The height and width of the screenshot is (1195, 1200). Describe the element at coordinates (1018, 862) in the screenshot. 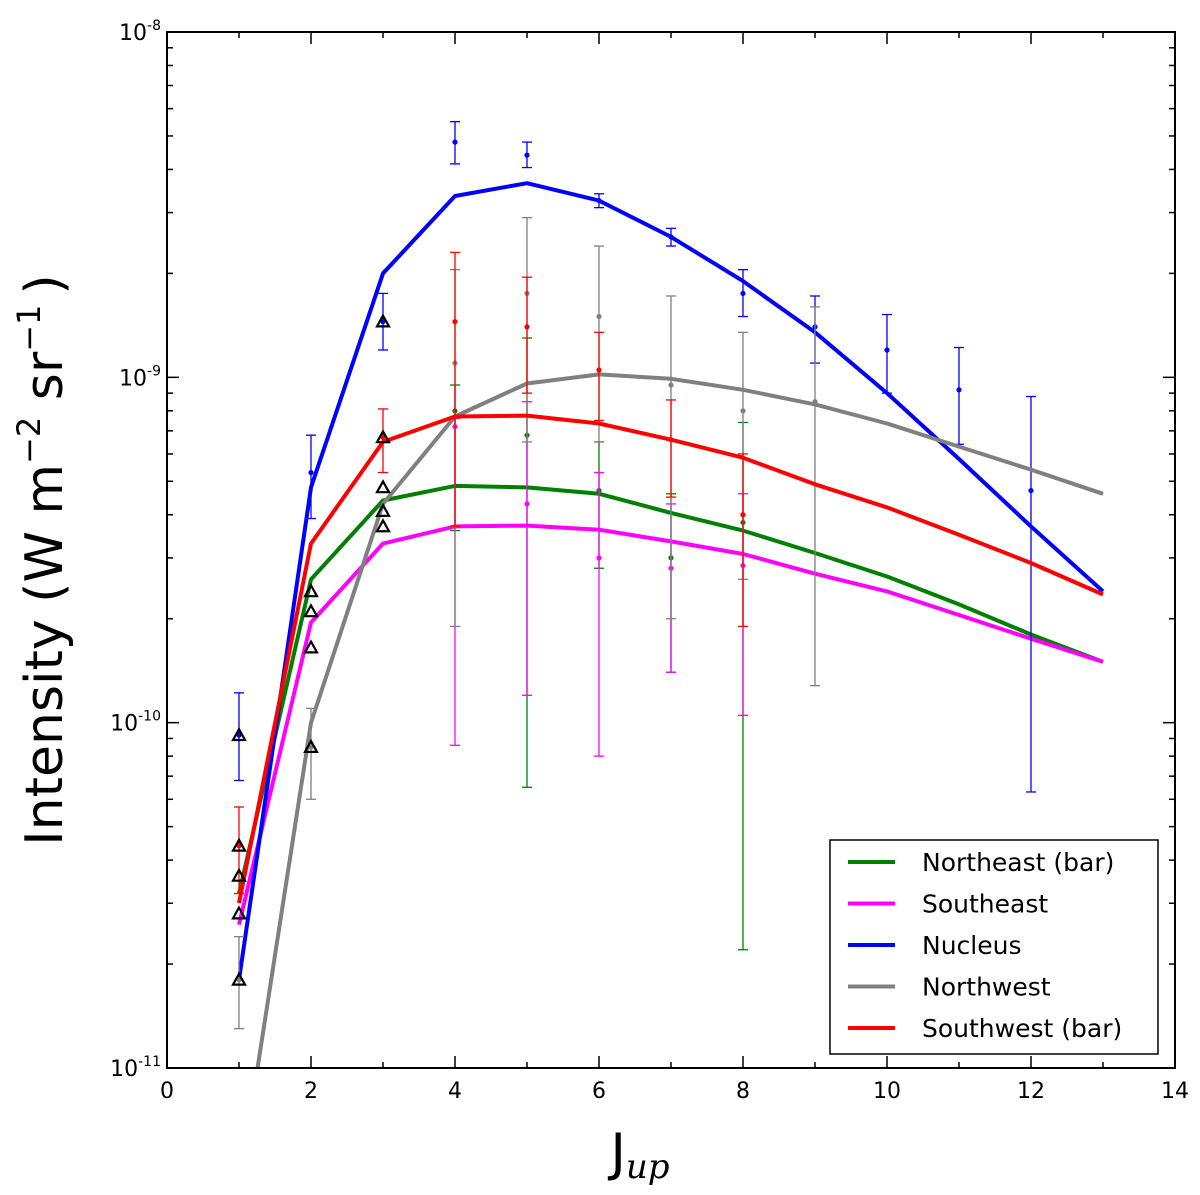

I see `legend-label: Northeast (bar)` at that location.